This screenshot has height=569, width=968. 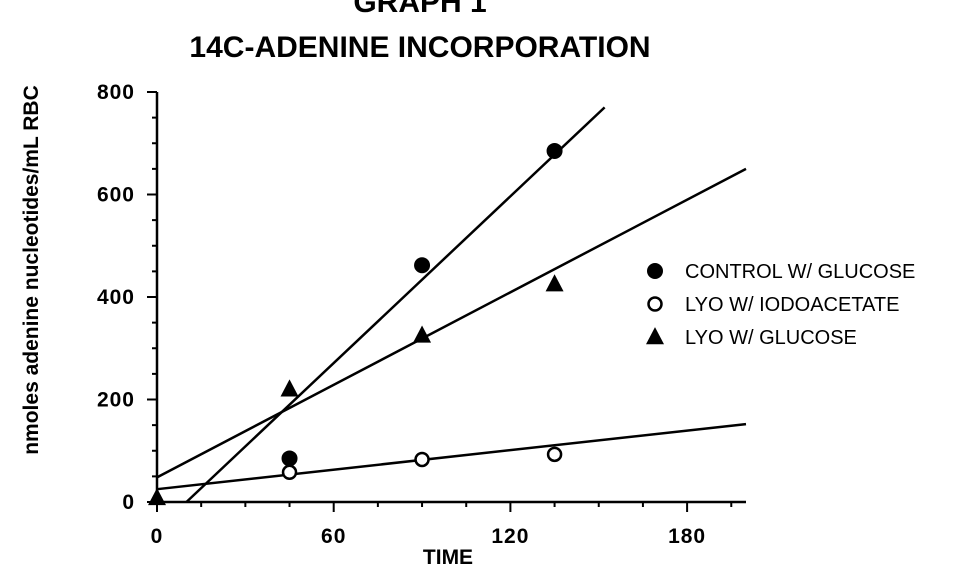 What do you see at coordinates (510, 536) in the screenshot?
I see `x-tick-label: 120` at bounding box center [510, 536].